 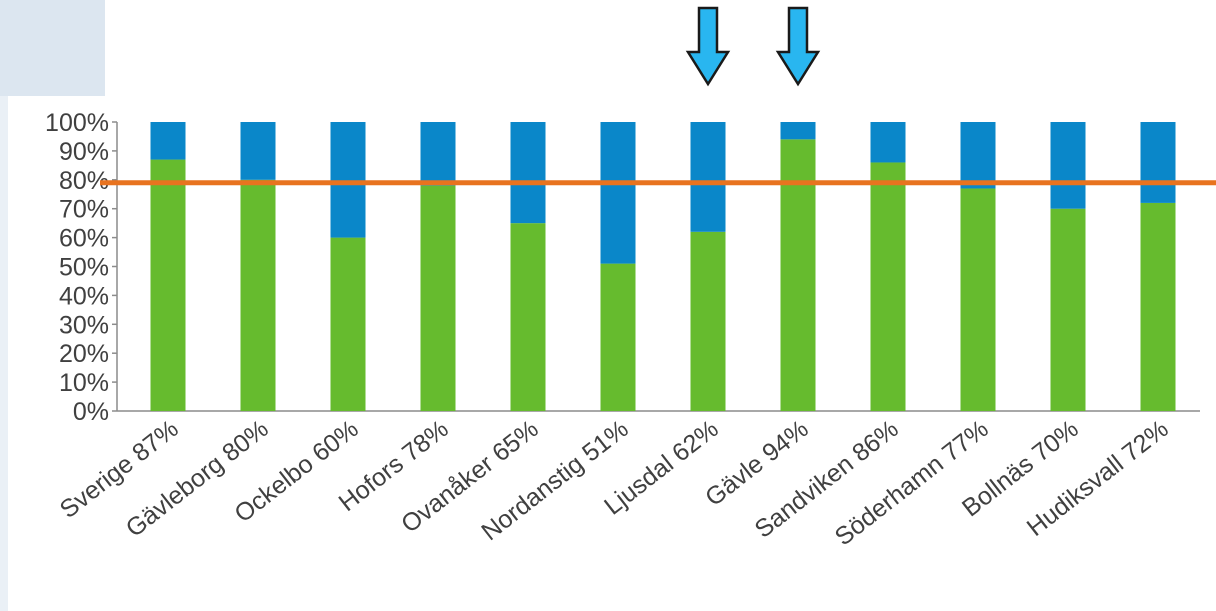 I want to click on y-tick-label: 50%, so click(x=84, y=268).